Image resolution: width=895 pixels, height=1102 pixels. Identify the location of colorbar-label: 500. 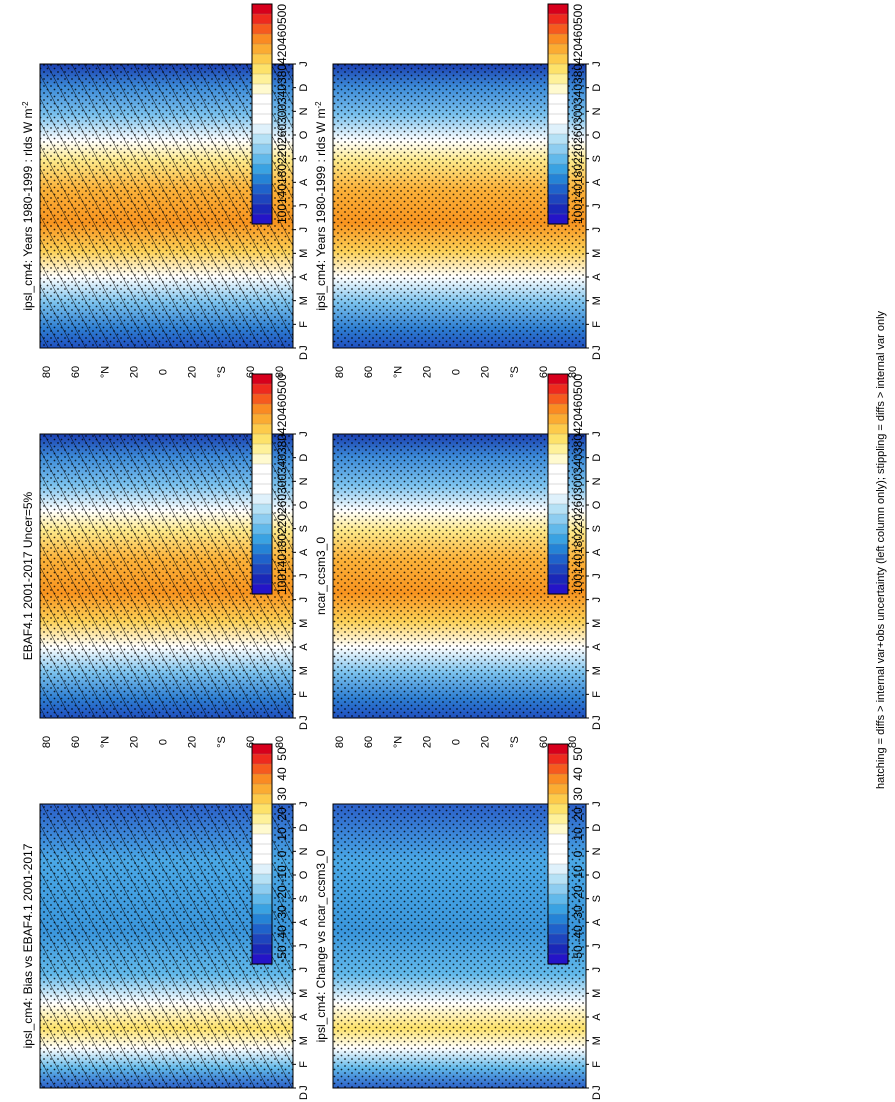
(282, 14).